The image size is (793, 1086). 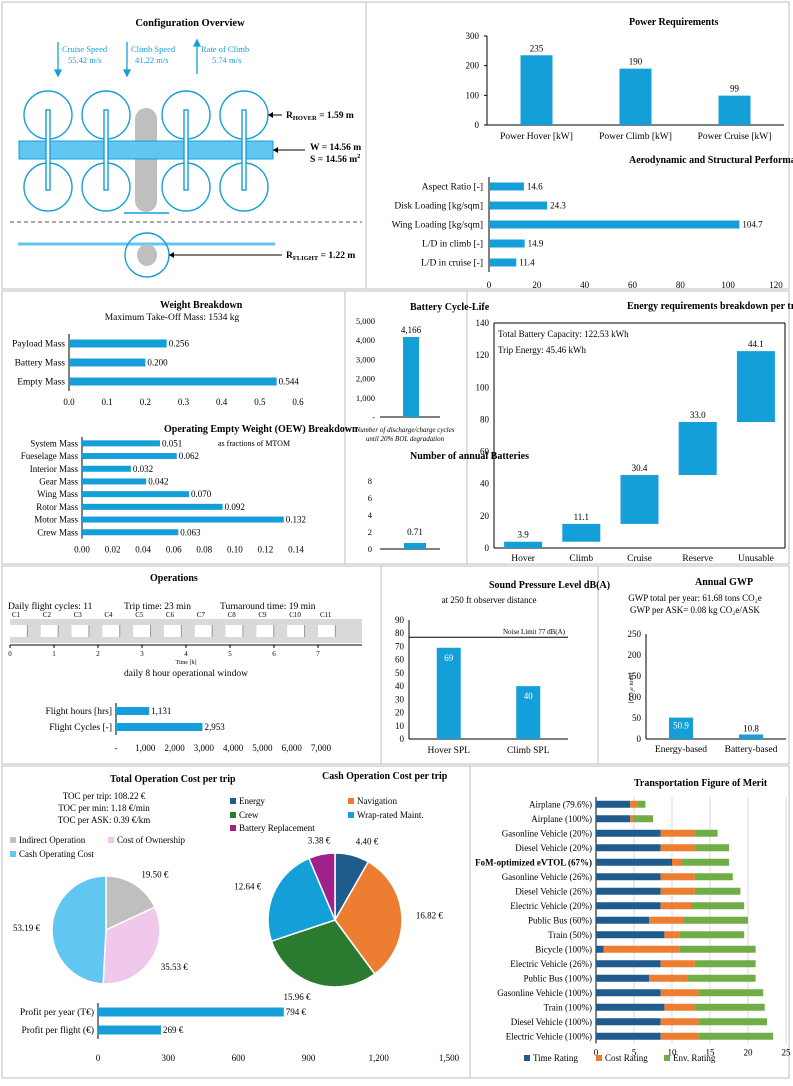 I want to click on profit-bar, so click(x=191, y=1012).